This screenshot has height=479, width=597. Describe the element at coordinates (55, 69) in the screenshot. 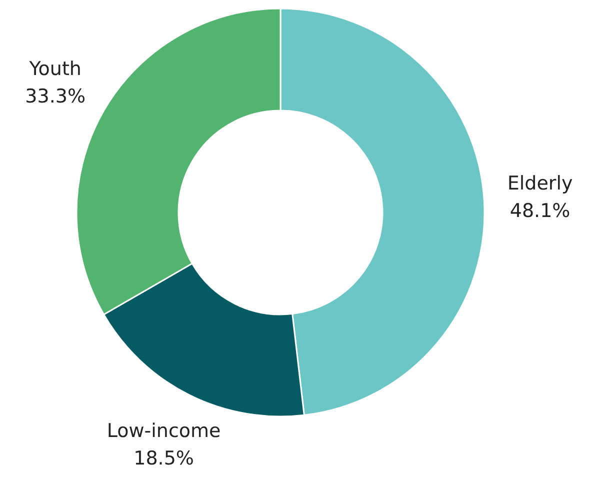

I see `slice-label: Youth` at that location.